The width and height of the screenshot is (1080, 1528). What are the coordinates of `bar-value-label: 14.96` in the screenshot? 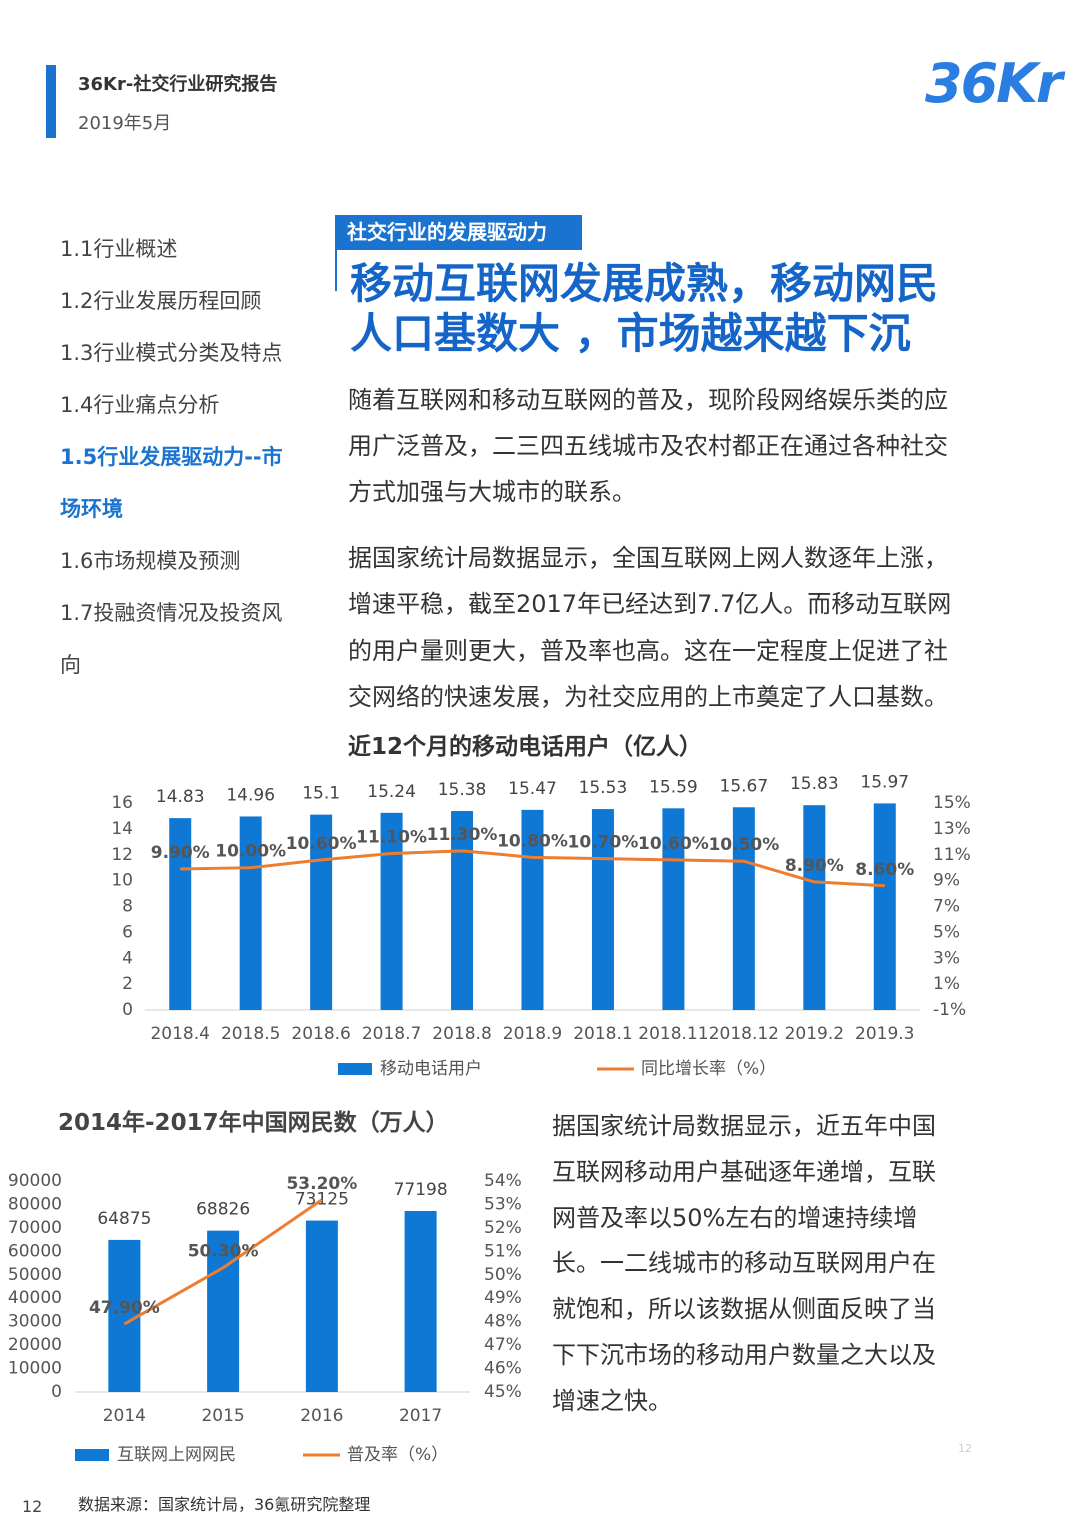 It's located at (250, 795).